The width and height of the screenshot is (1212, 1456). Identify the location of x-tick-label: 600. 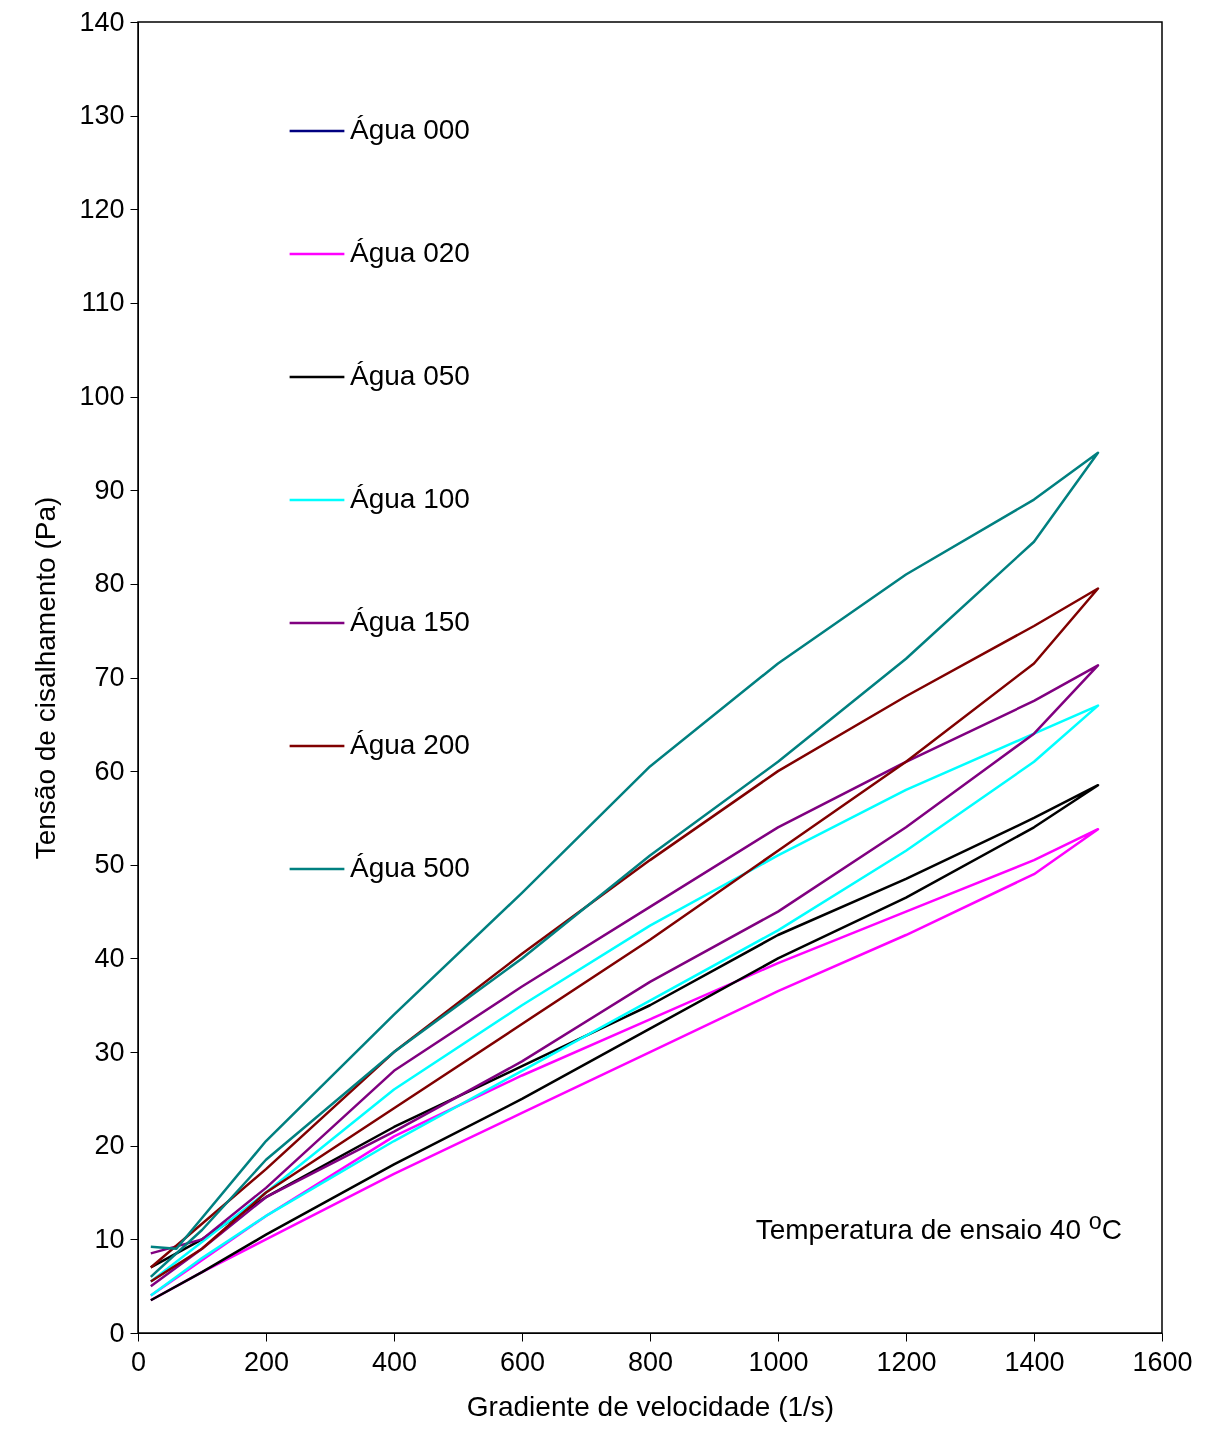
(522, 1361).